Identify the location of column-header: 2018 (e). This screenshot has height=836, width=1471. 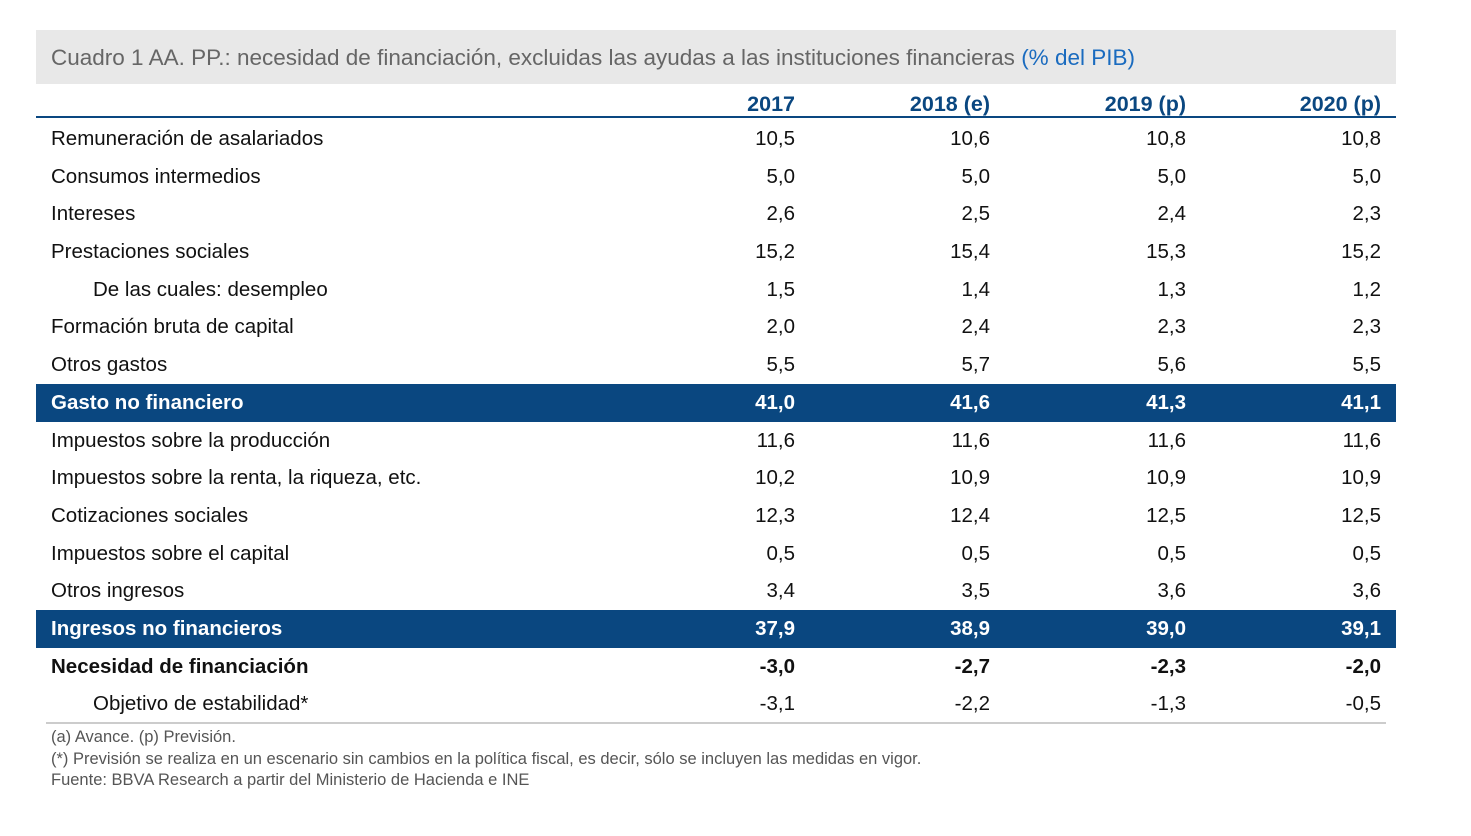
(949, 104).